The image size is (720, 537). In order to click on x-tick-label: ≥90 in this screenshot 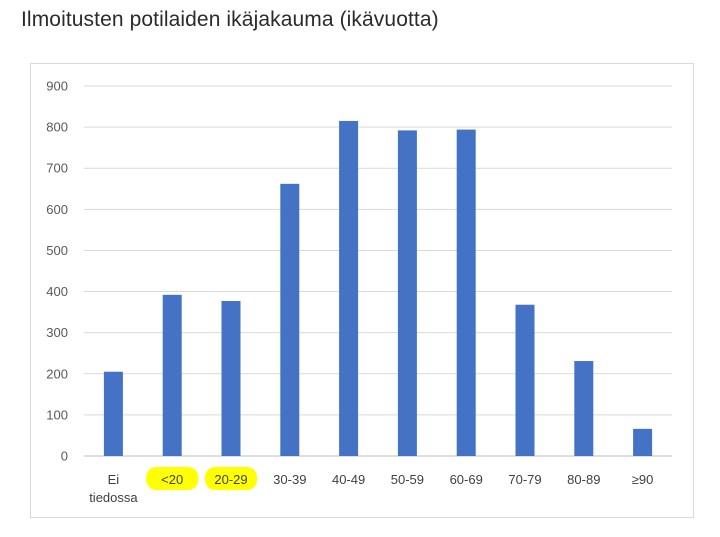, I will do `click(643, 479)`.